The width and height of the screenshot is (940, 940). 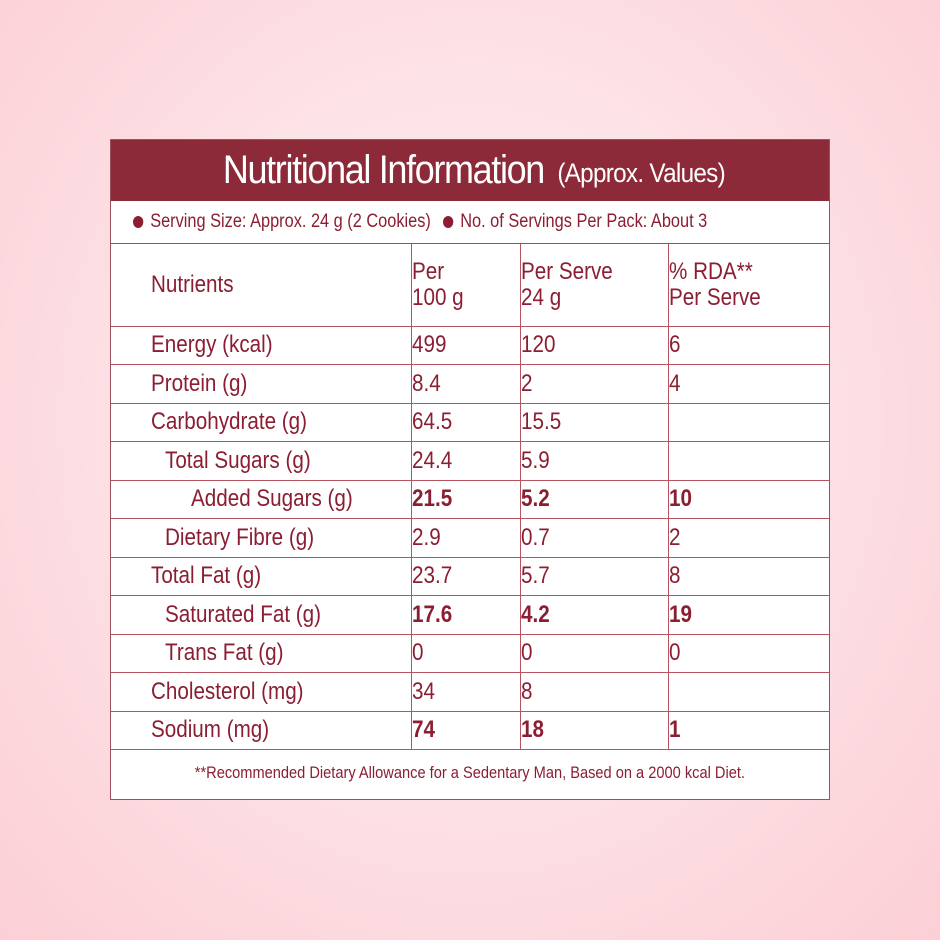 I want to click on value-per-100g: 0, so click(x=465, y=653).